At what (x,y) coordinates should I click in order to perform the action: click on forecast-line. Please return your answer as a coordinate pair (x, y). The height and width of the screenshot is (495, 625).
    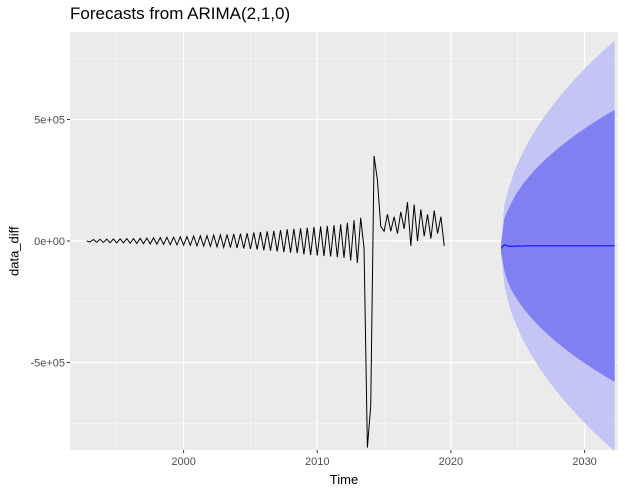
    Looking at the image, I should click on (557, 246).